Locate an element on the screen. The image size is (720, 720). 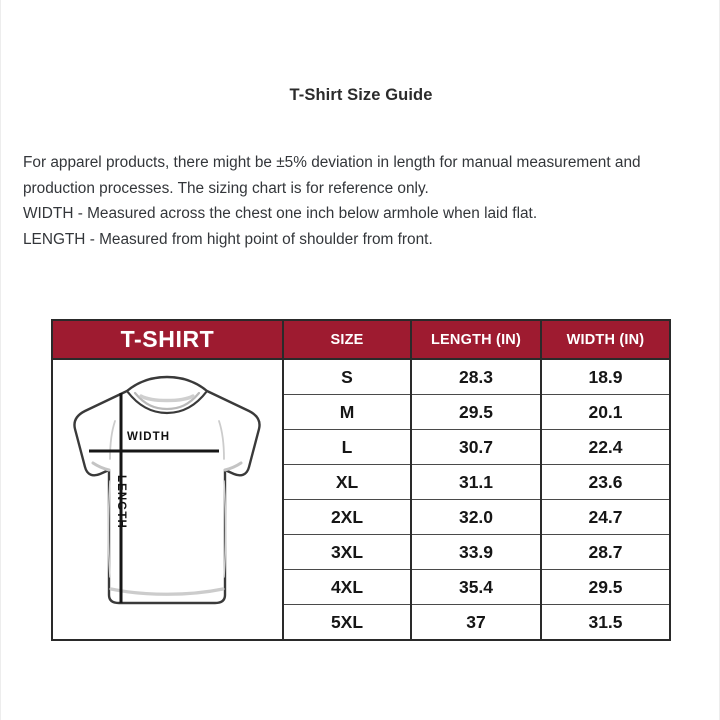
table-row: 2XL 32.0 24.7 is located at coordinates (361, 517).